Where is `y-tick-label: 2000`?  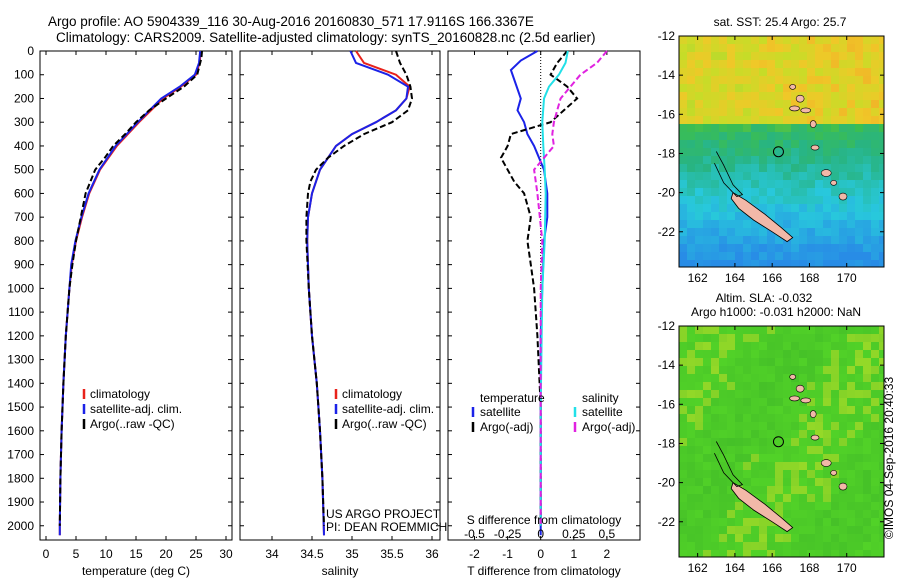
y-tick-label: 2000 is located at coordinates (20, 526).